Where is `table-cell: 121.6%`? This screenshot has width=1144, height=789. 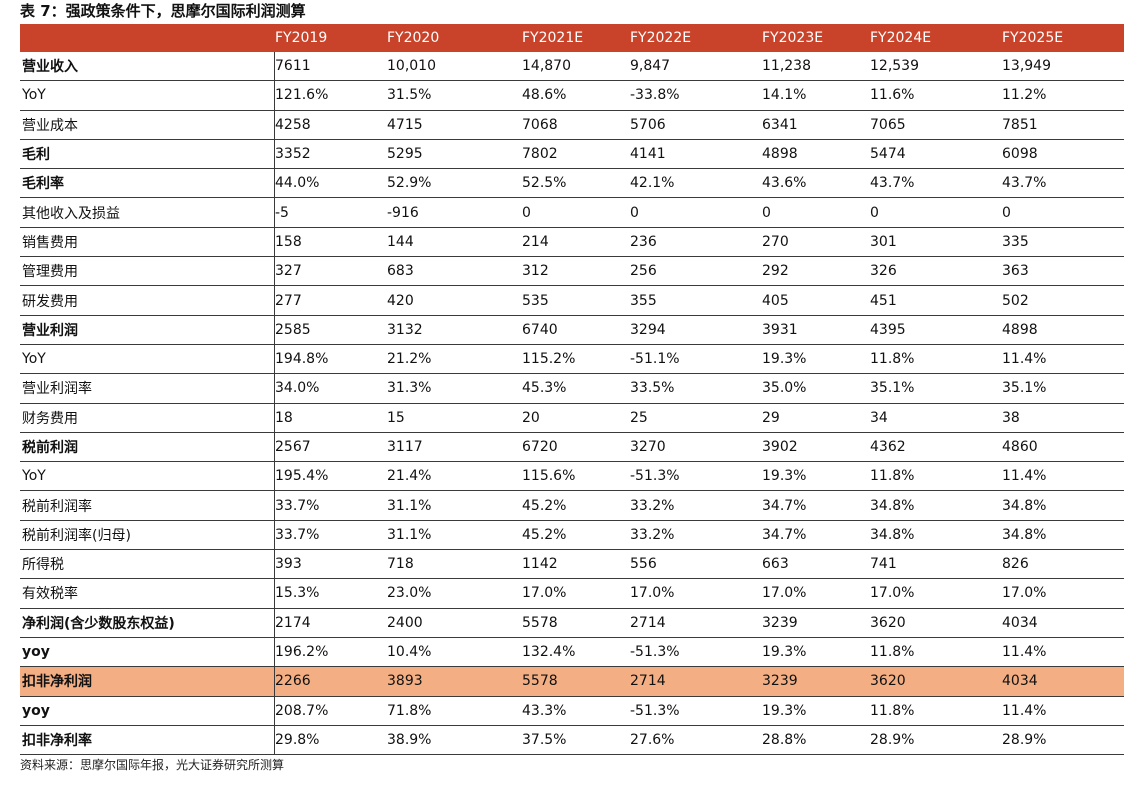 table-cell: 121.6% is located at coordinates (302, 95).